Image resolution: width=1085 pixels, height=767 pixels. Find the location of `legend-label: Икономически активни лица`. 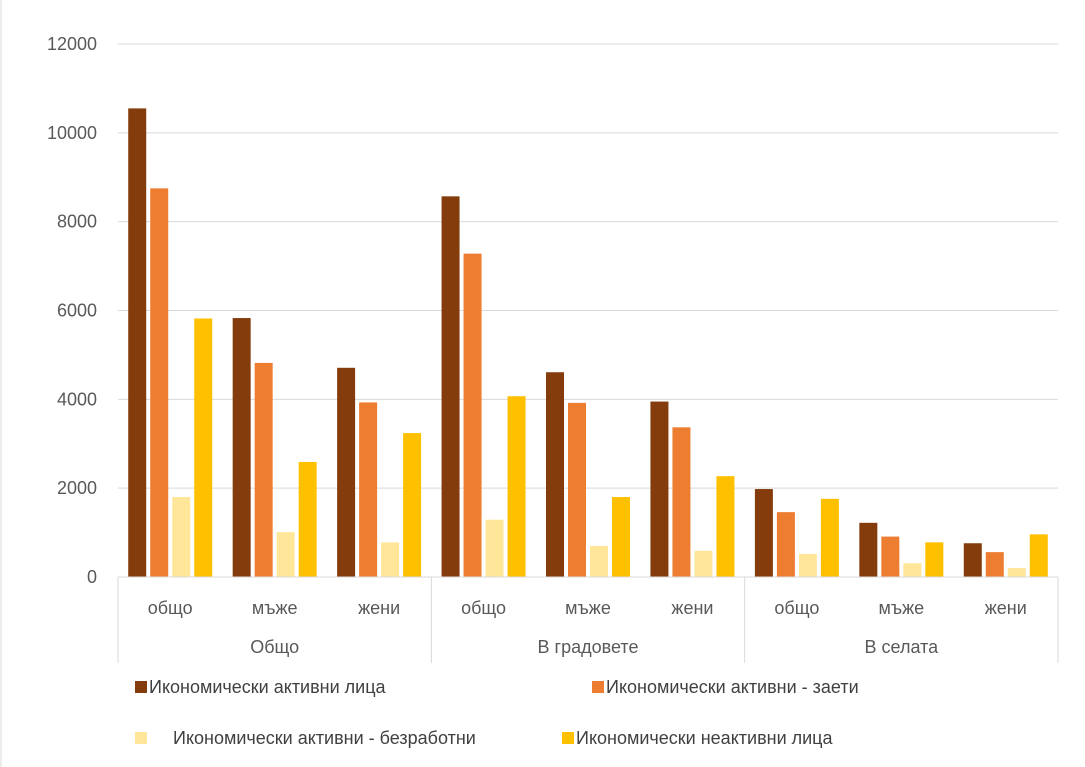

legend-label: Икономически активни лица is located at coordinates (268, 687).